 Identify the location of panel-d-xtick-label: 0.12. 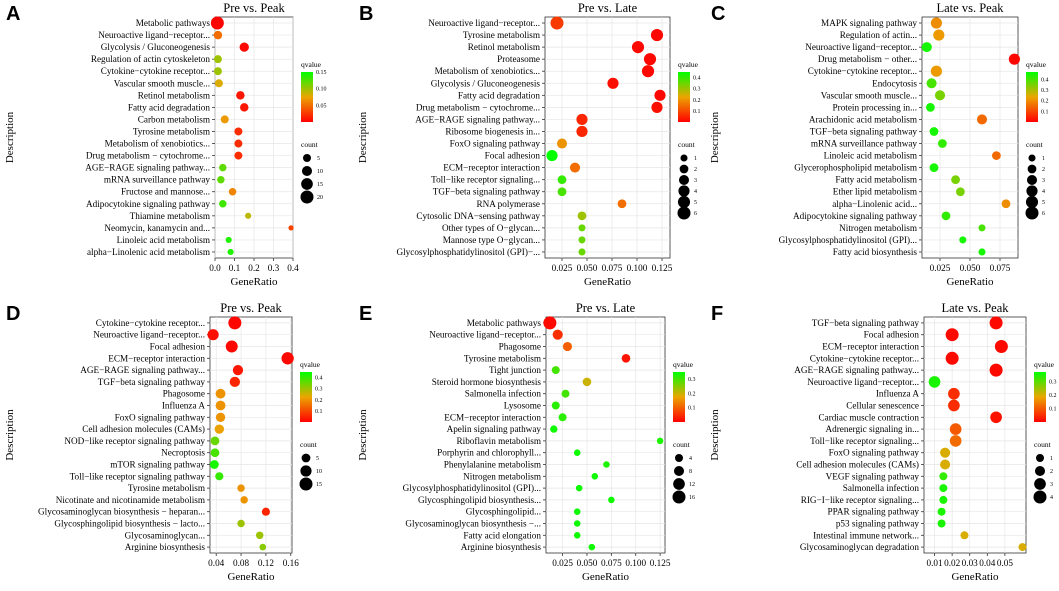
(266, 563).